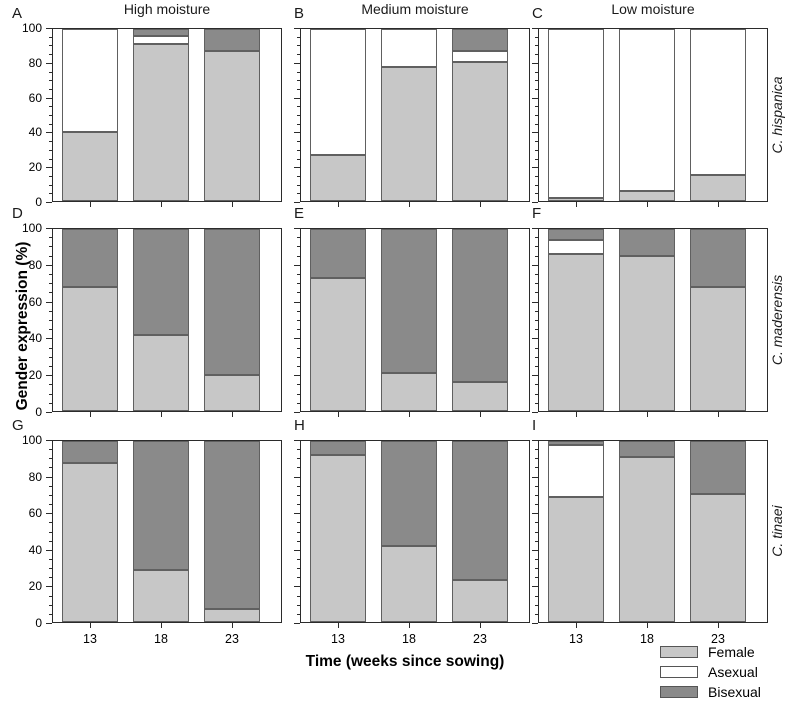 This screenshot has width=794, height=704. Describe the element at coordinates (576, 113) in the screenshot. I see `bar-segment-asexual` at that location.